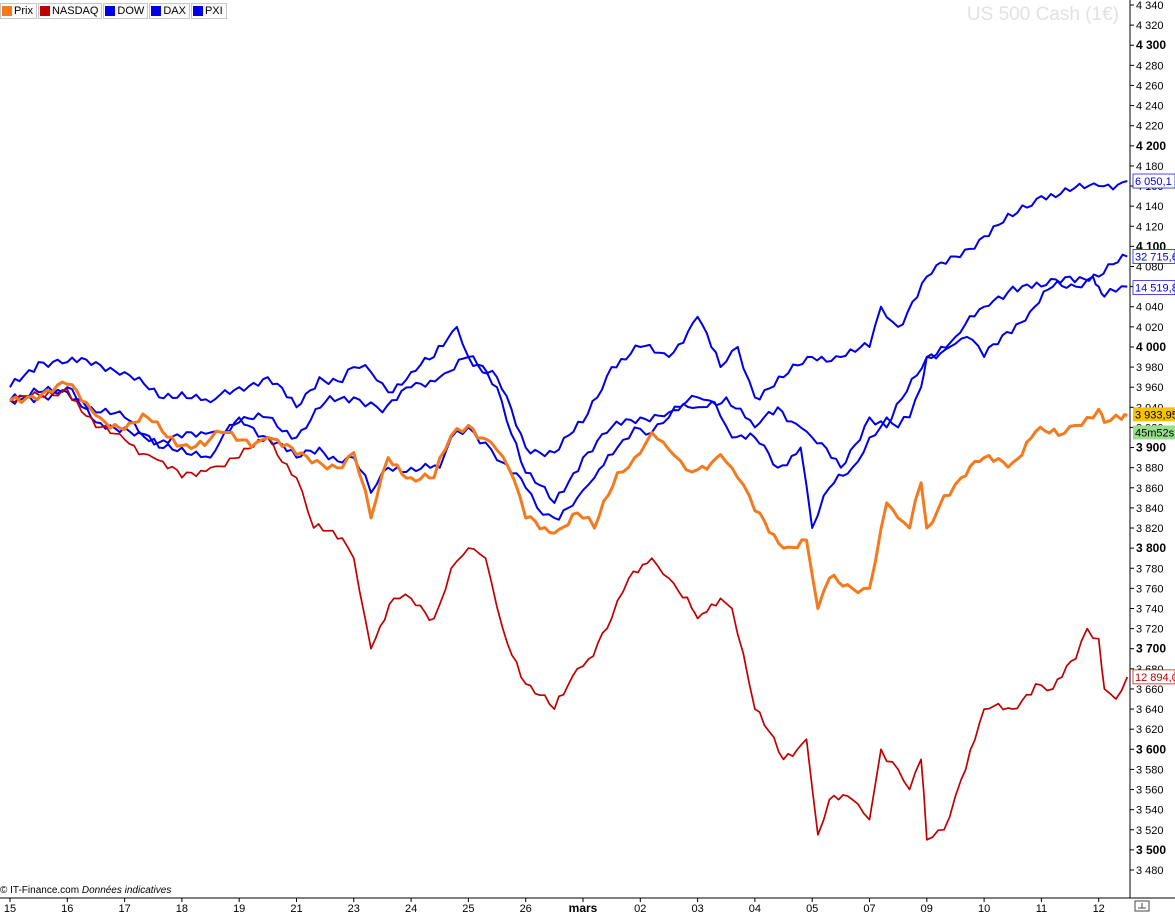  Describe the element at coordinates (1041, 909) in the screenshot. I see `x-tick-label: 11` at that location.